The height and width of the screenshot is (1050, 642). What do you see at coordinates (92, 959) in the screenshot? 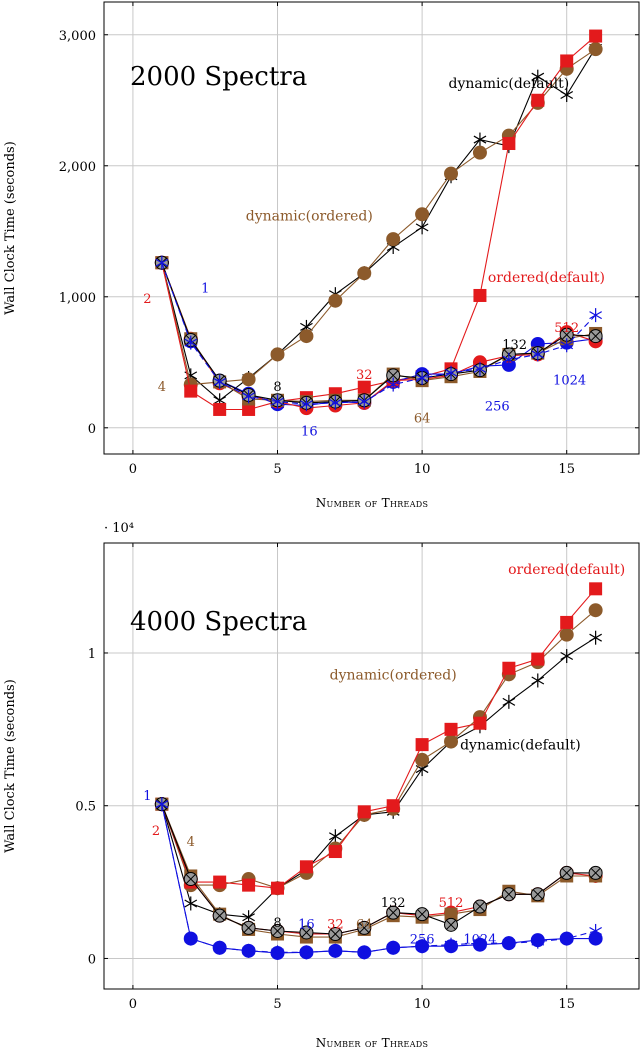
I see `y-tick-label: 0` at bounding box center [92, 959].